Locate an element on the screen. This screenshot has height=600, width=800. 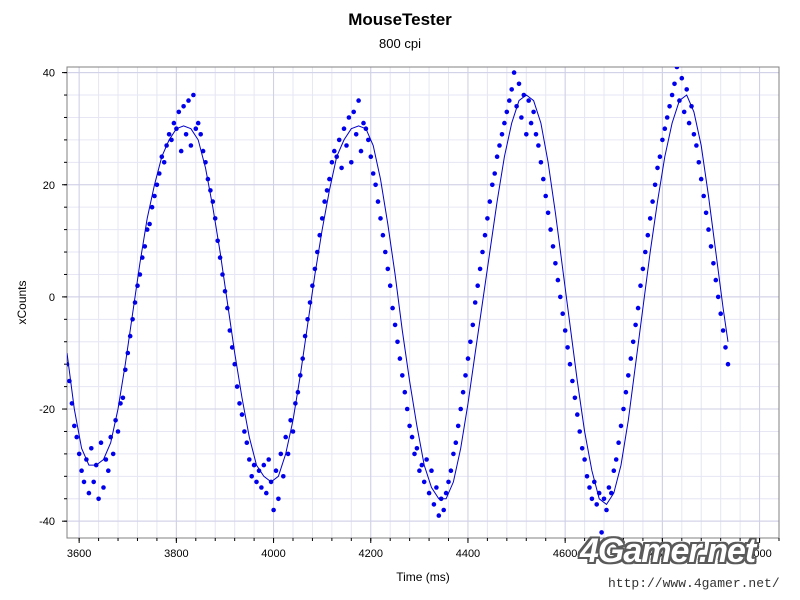
x-tick-label: 3800 is located at coordinates (176, 554).